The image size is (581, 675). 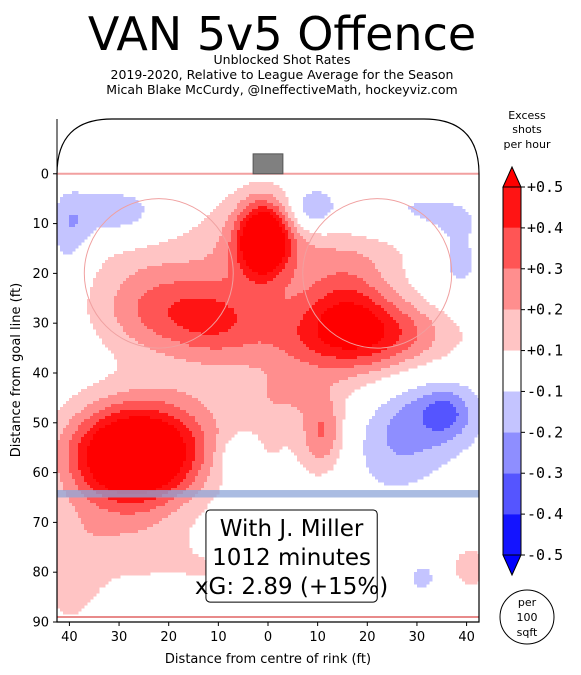 What do you see at coordinates (291, 587) in the screenshot?
I see `annotation-line-3: xG: 2.89 (+15%)` at bounding box center [291, 587].